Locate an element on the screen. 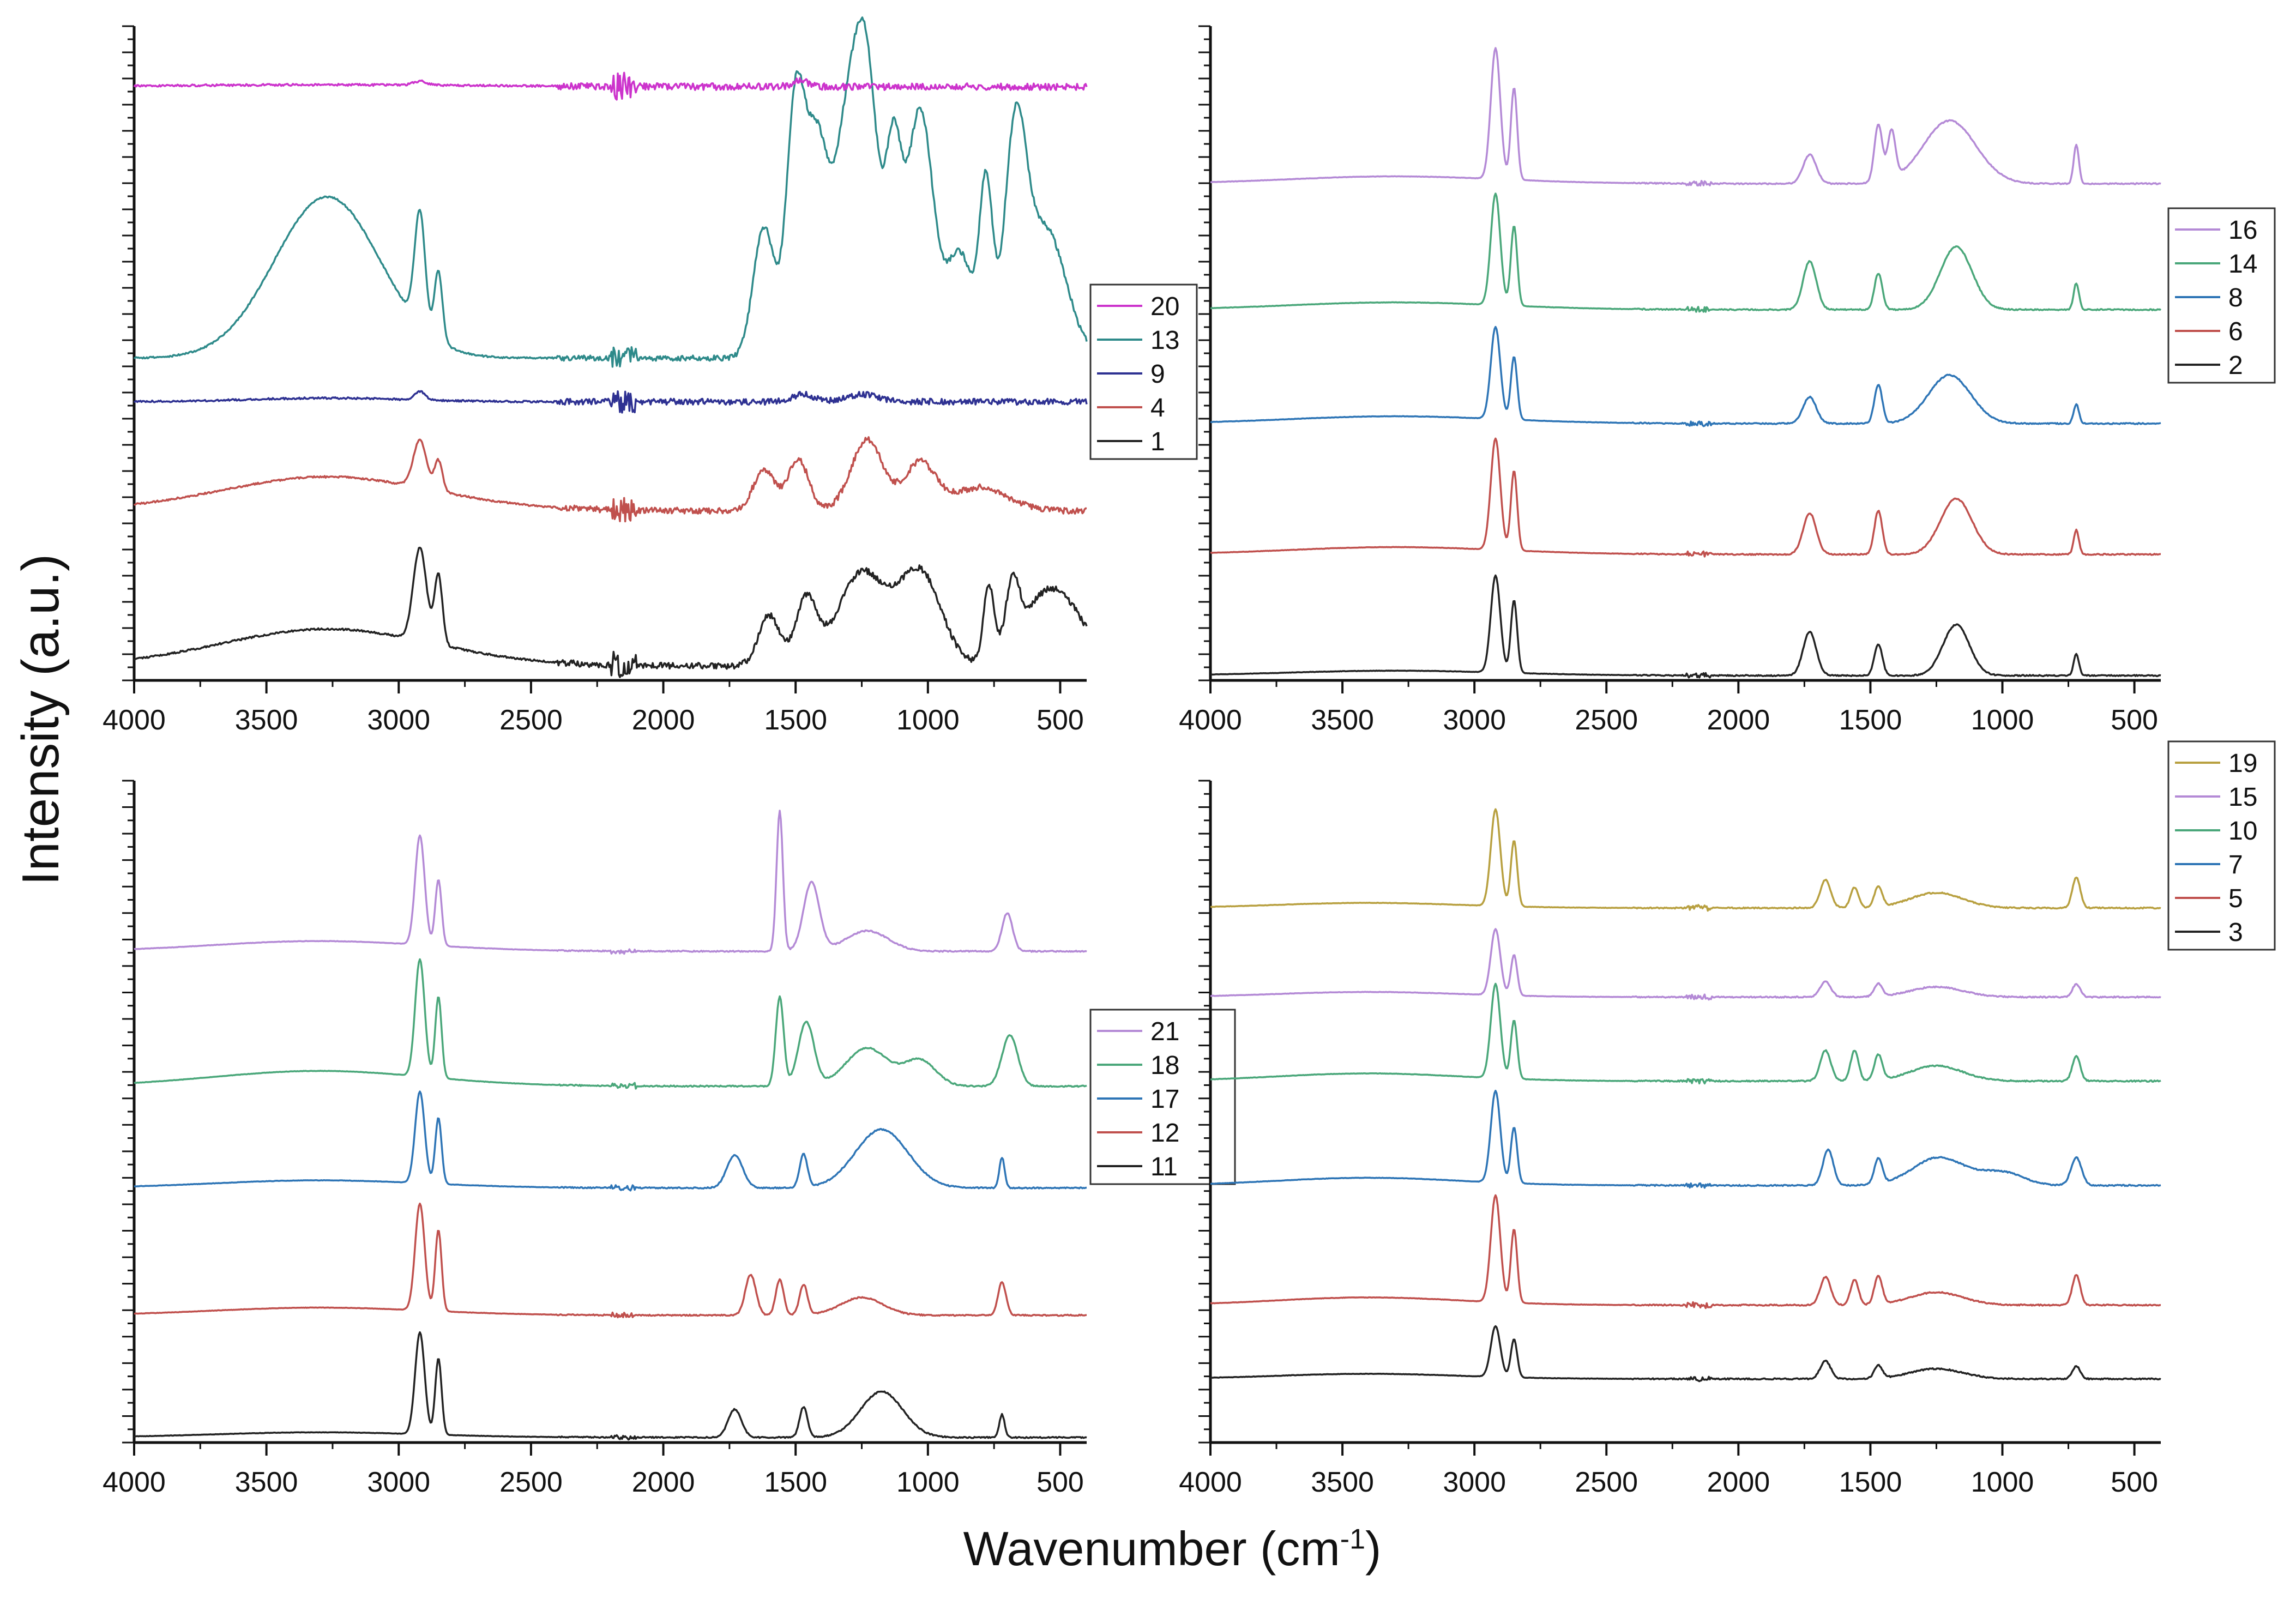 The width and height of the screenshot is (2296, 1599). y-axis-label-wrapper: Intensity (a.u.) is located at coordinates (41, 719).